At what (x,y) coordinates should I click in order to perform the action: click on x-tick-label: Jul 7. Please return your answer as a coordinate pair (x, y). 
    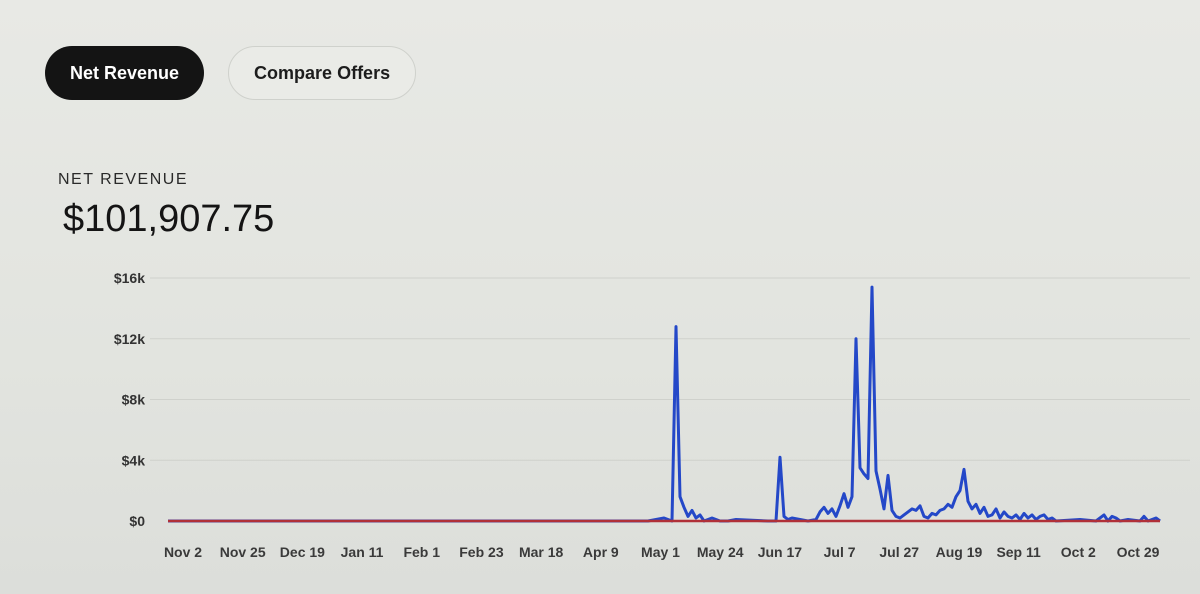
    Looking at the image, I should click on (840, 552).